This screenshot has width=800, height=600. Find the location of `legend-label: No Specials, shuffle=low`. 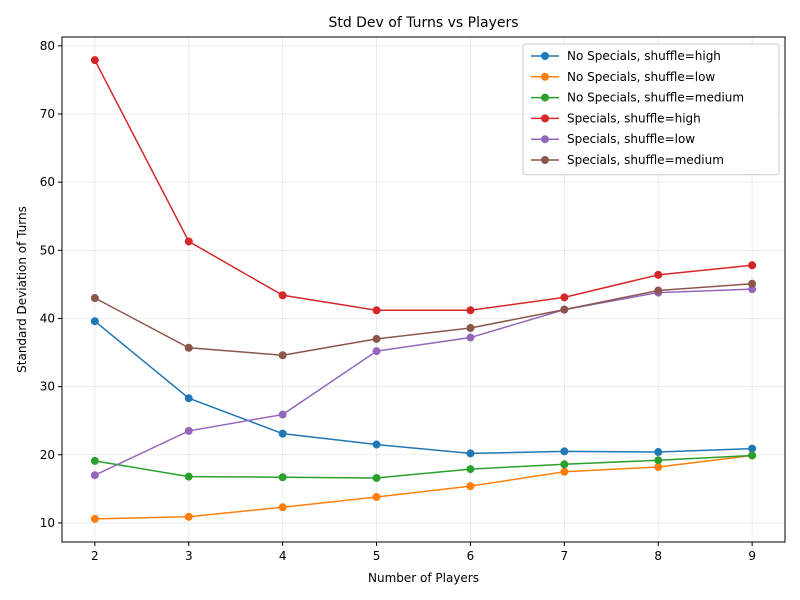

legend-label: No Specials, shuffle=low is located at coordinates (641, 77).